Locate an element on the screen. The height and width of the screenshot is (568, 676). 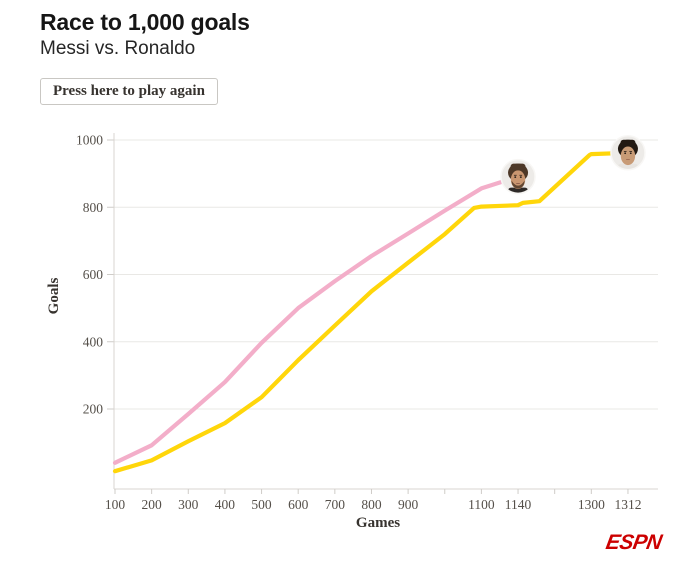
x-tick-label: 600 is located at coordinates (298, 504).